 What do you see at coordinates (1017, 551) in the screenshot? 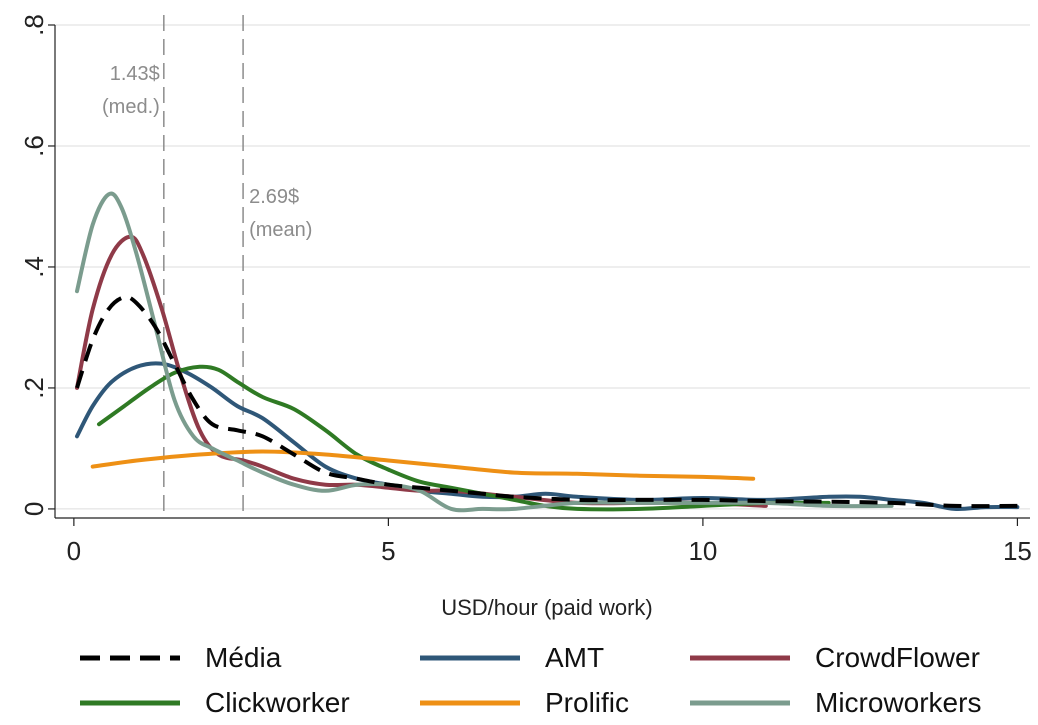
I see `x-tick-label: 15` at bounding box center [1017, 551].